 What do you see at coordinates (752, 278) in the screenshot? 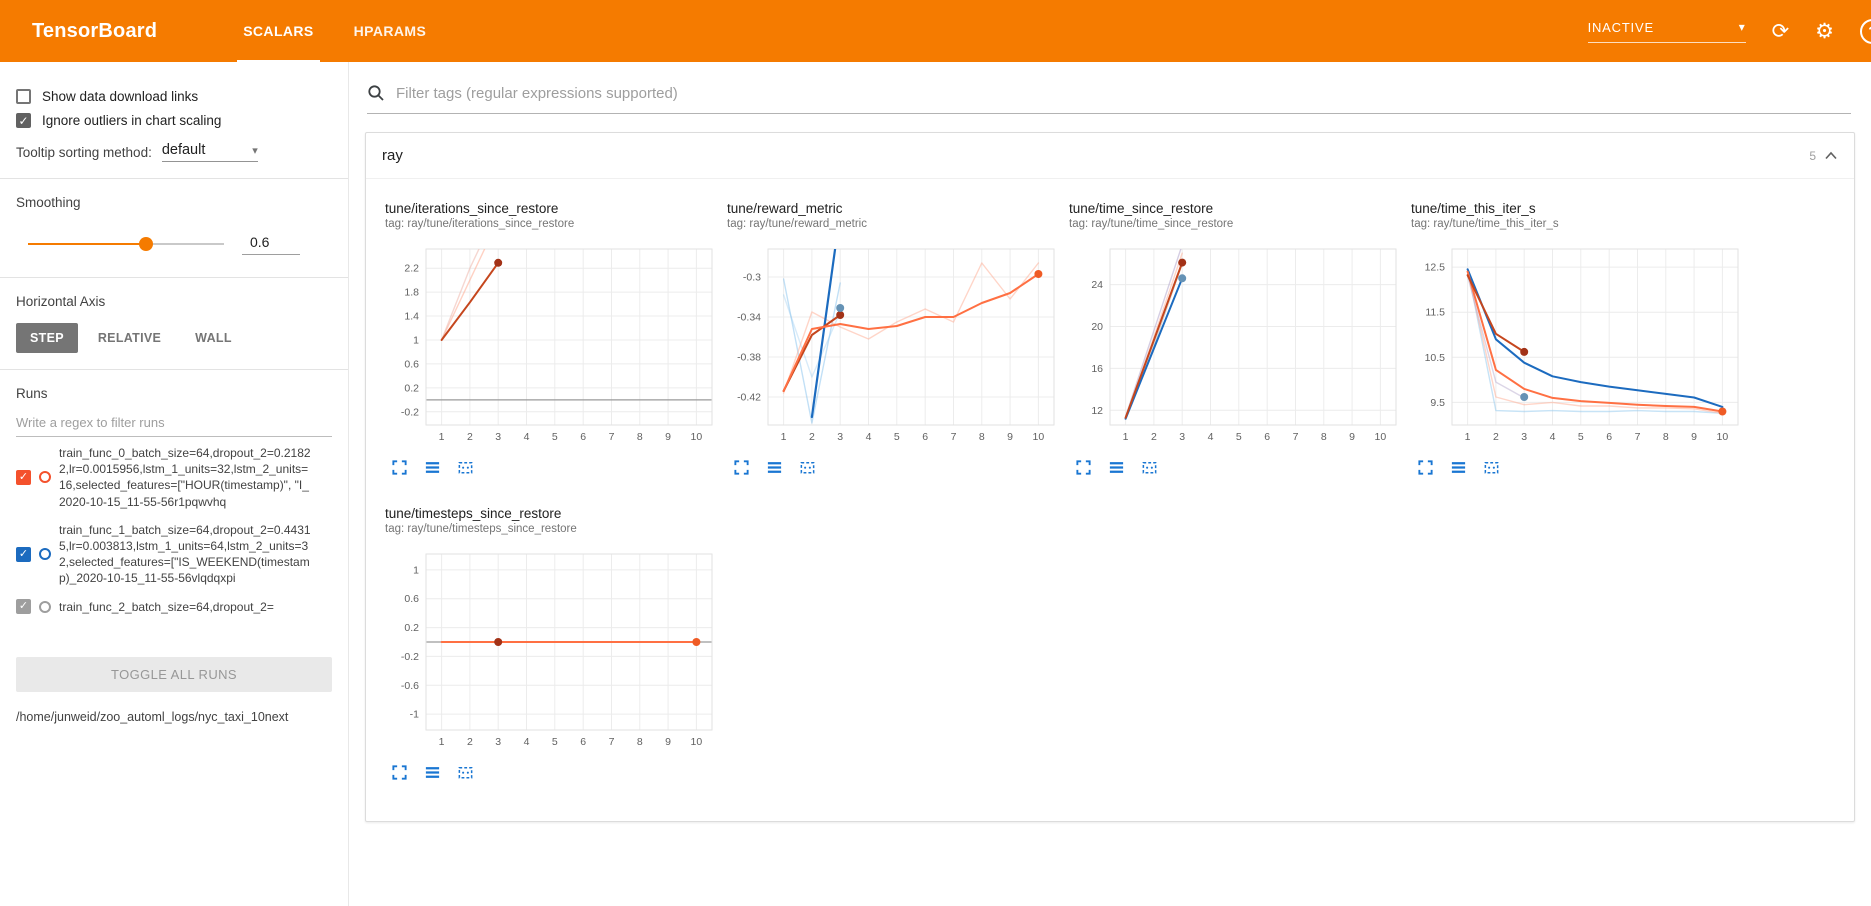
I see `svg-text: -0.3` at bounding box center [752, 278].